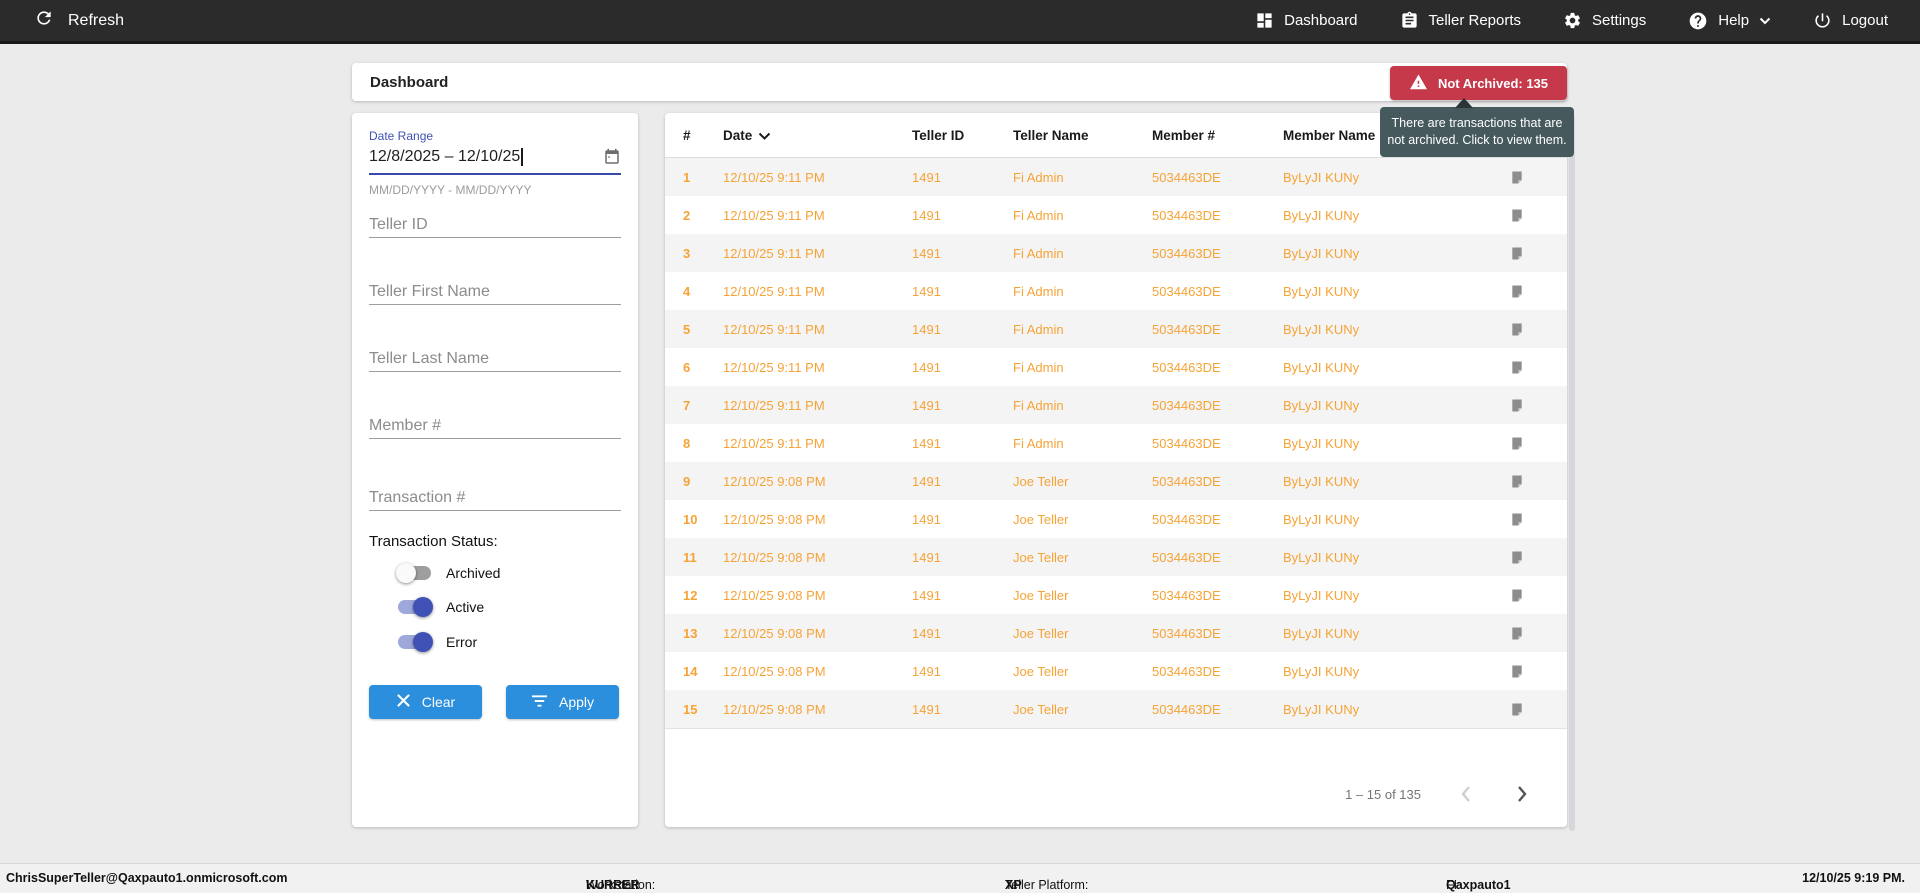 The width and height of the screenshot is (1920, 893). Describe the element at coordinates (690, 595) in the screenshot. I see `cell-row-num: 12` at that location.